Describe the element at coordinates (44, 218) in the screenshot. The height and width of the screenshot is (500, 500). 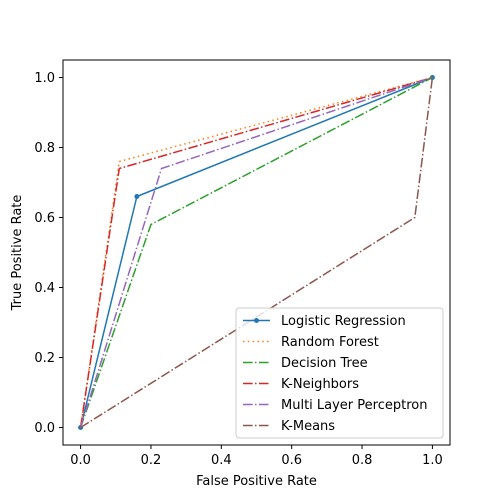
I see `y-tick-label: 0.6` at that location.